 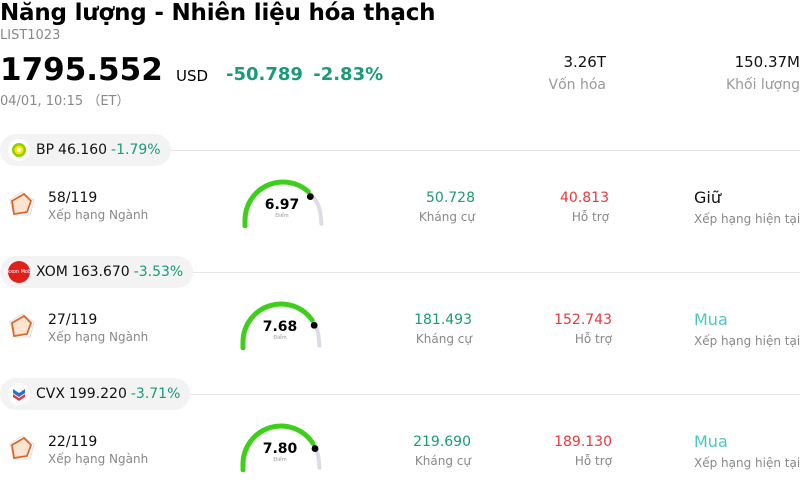 What do you see at coordinates (348, 74) in the screenshot?
I see `change-percent: -2.83%` at bounding box center [348, 74].